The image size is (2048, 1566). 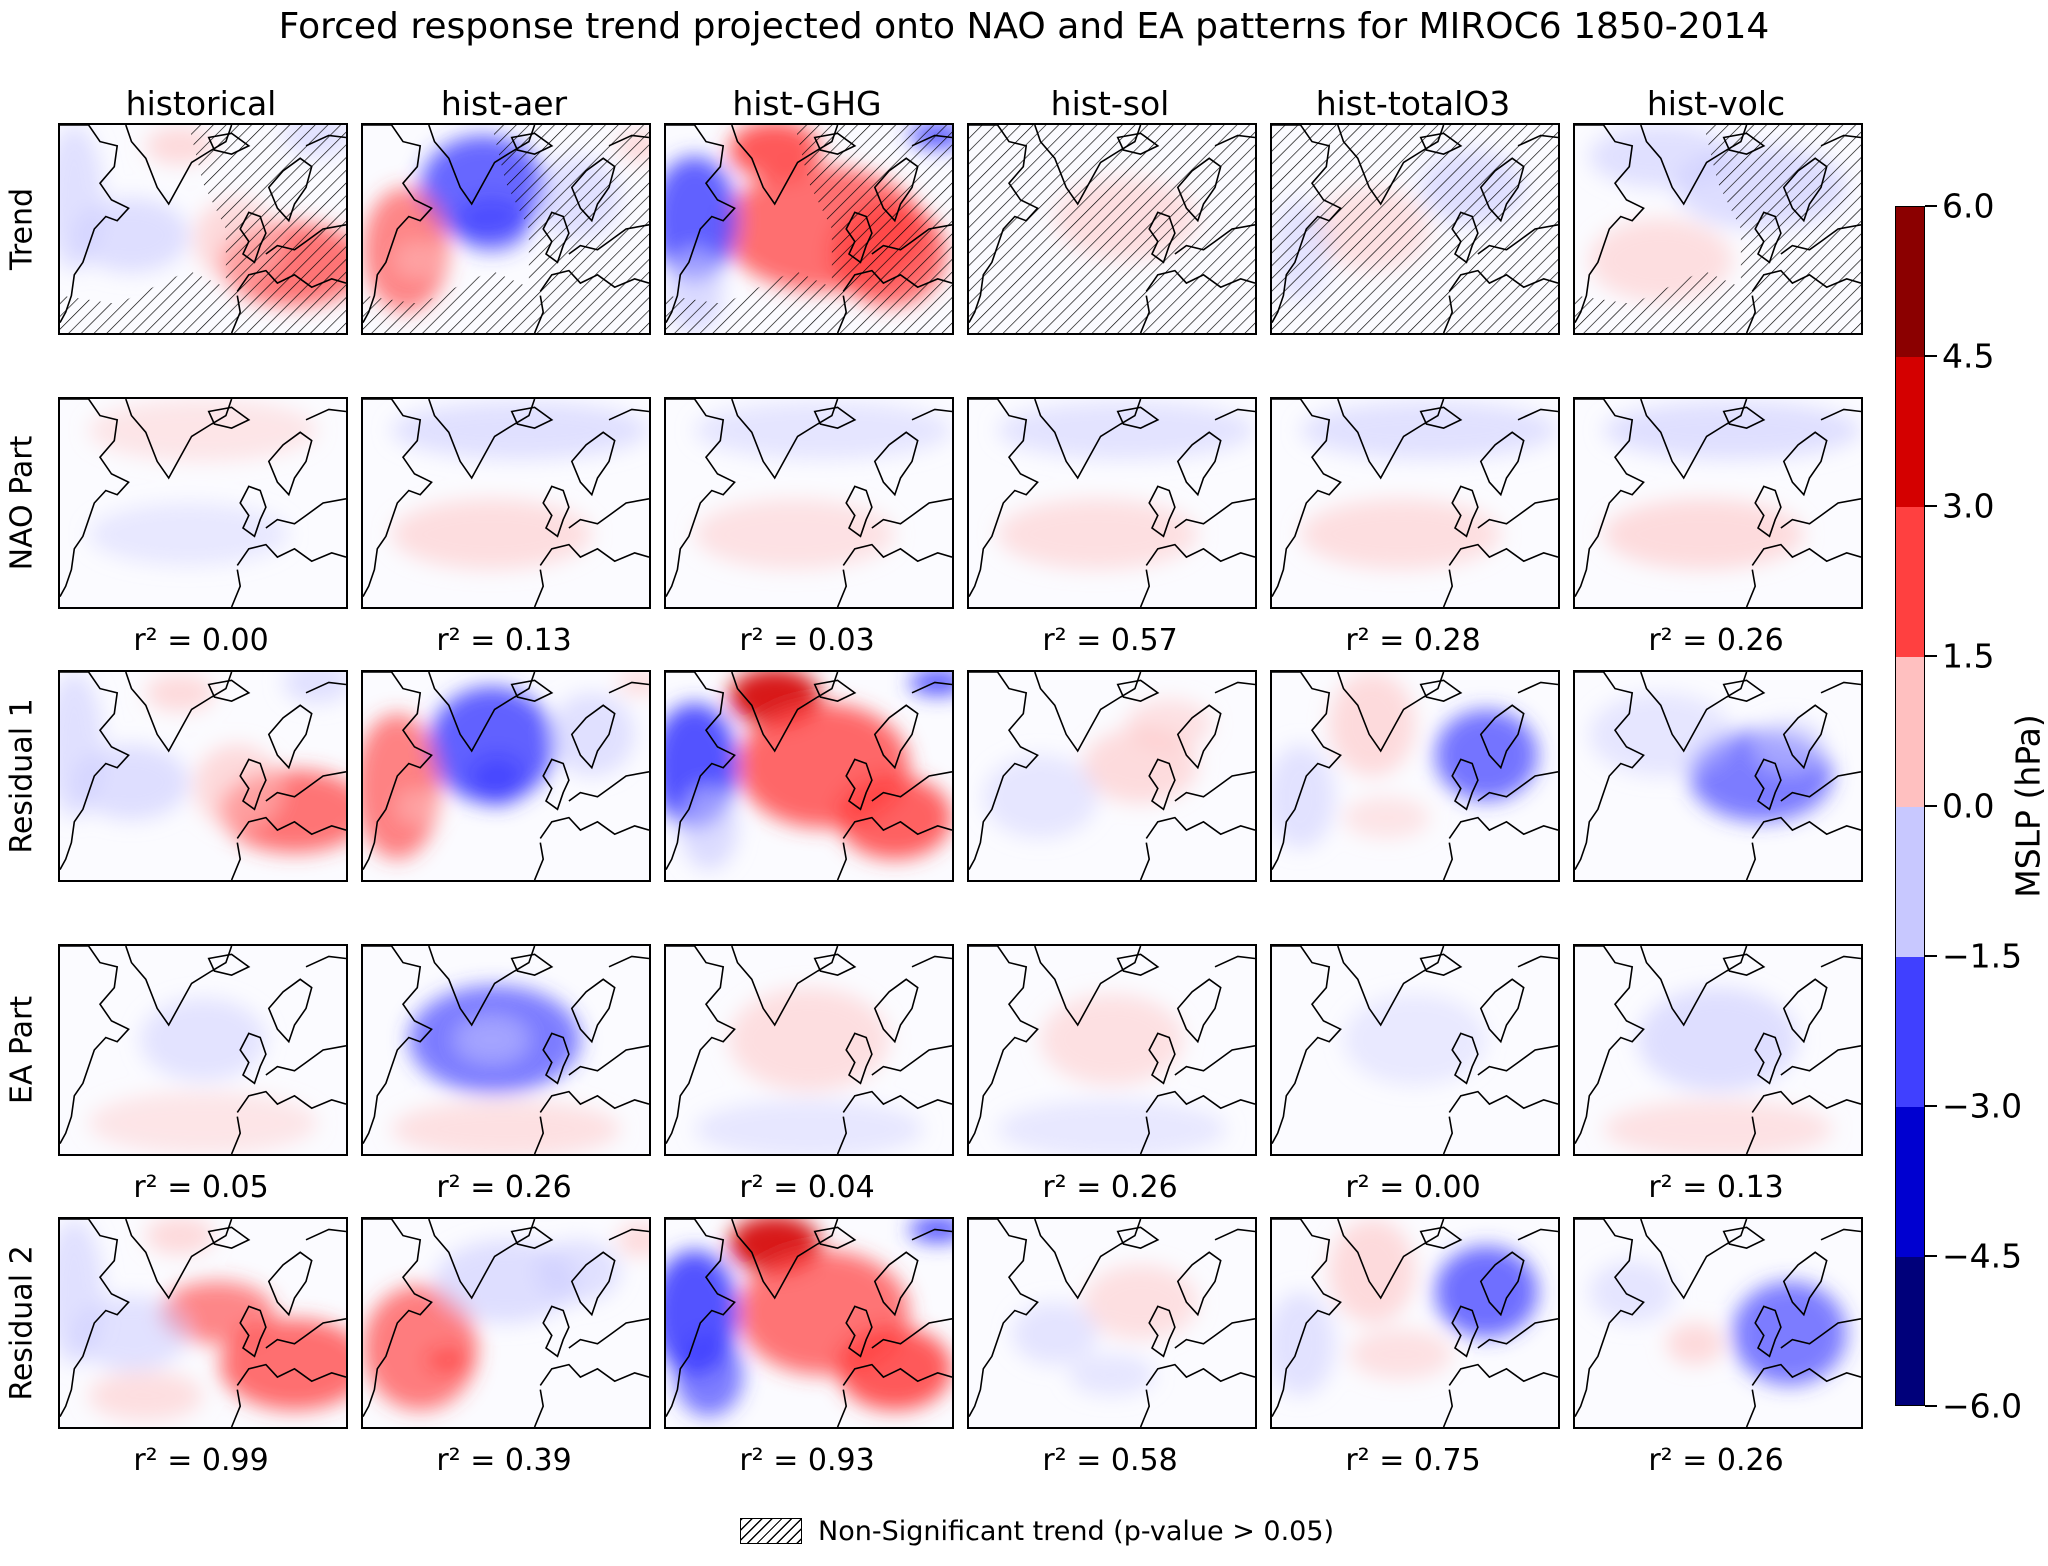 I want to click on hatching-legend-label: Non-Significant trend (p-value > 0.05), so click(x=1076, y=1531).